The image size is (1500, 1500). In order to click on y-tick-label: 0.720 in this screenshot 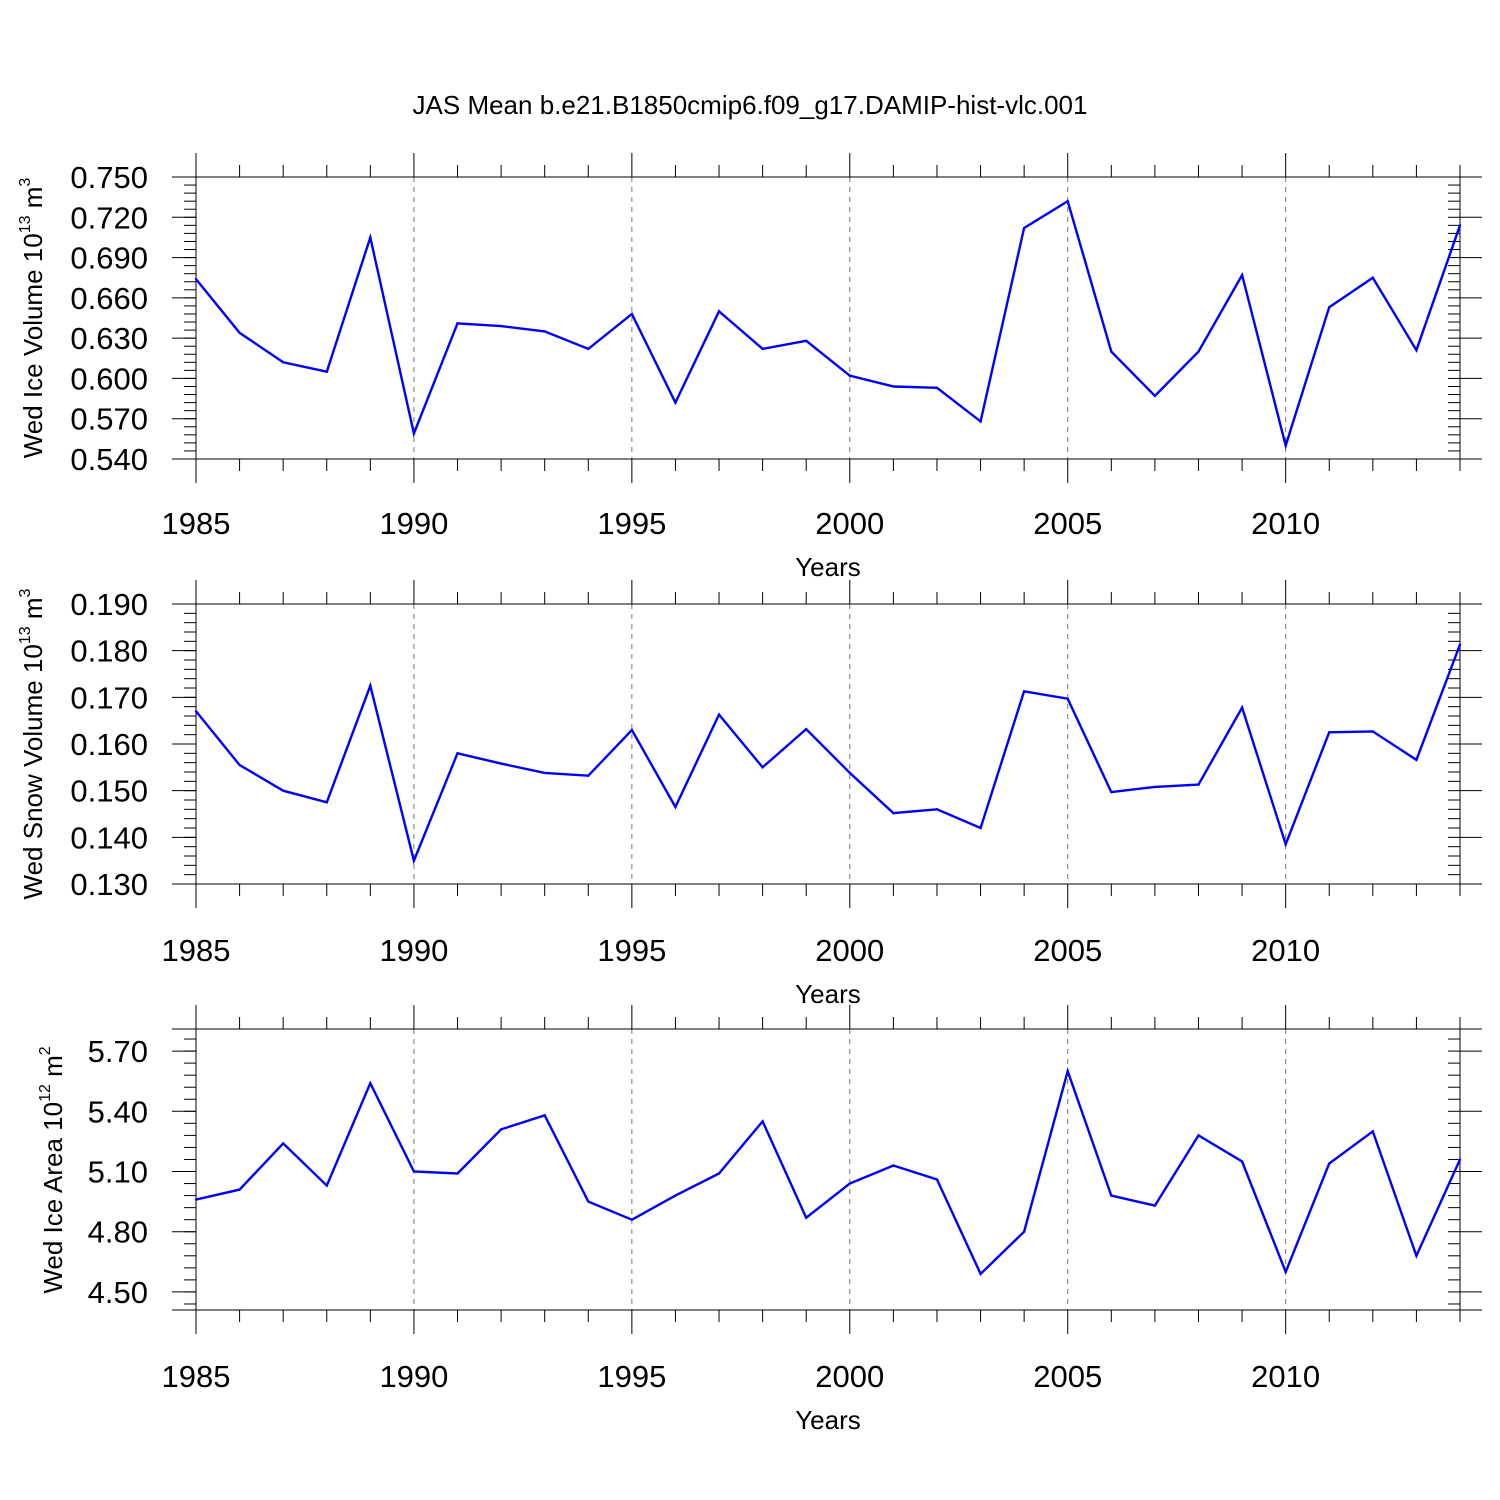, I will do `click(109, 217)`.